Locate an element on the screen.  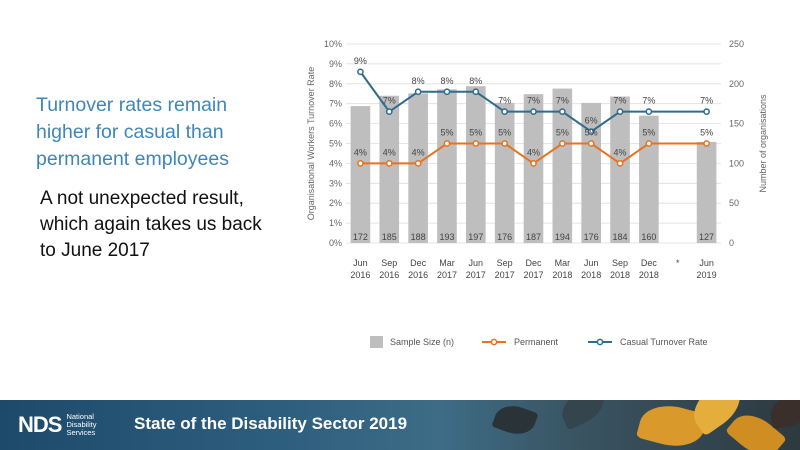
x-tick-label: Sep is located at coordinates (620, 263).